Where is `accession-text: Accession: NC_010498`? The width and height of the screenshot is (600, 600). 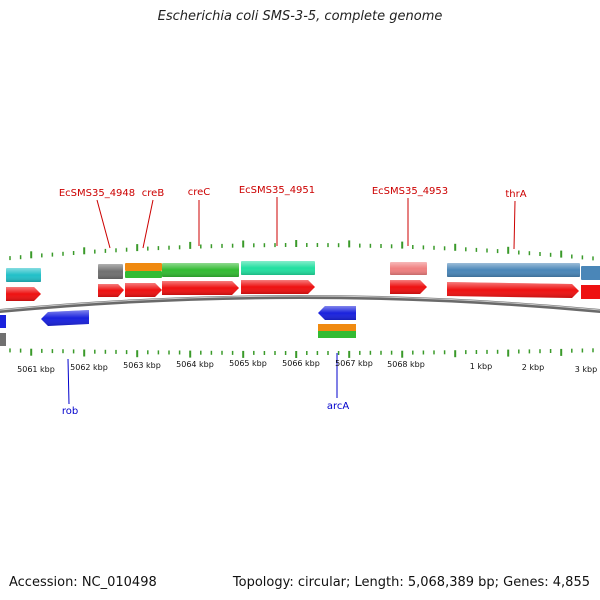
accession-text: Accession: NC_010498 is located at coordinates (83, 582).